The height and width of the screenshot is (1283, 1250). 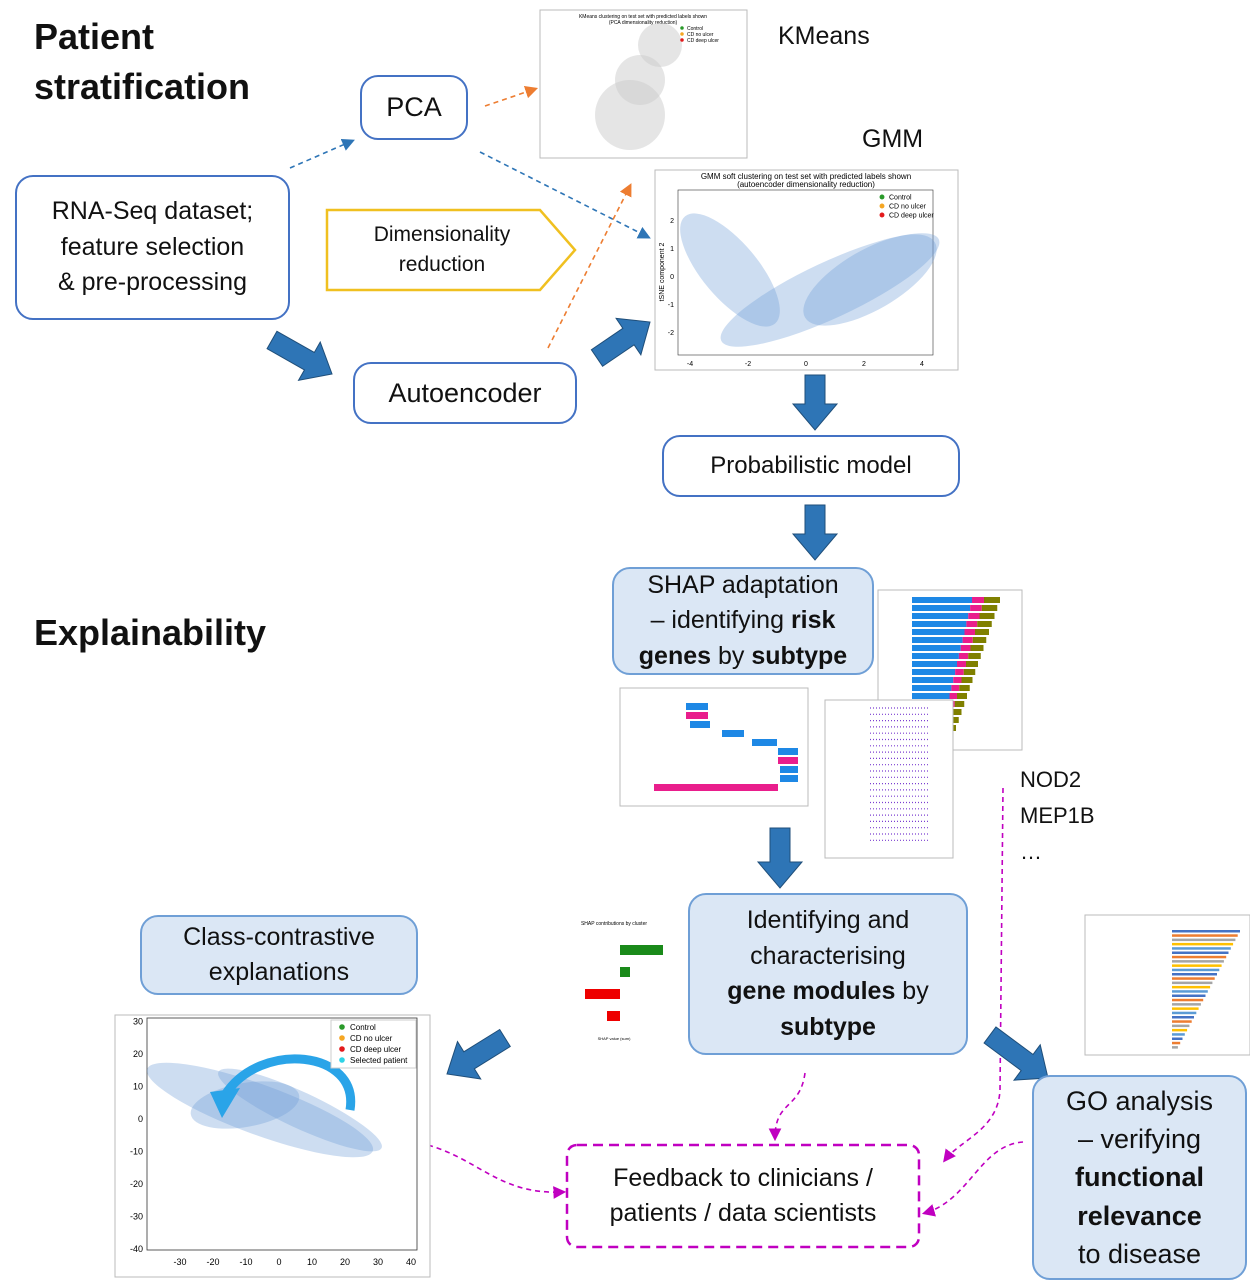 What do you see at coordinates (748, 364) in the screenshot?
I see `x-tick-label: -2` at bounding box center [748, 364].